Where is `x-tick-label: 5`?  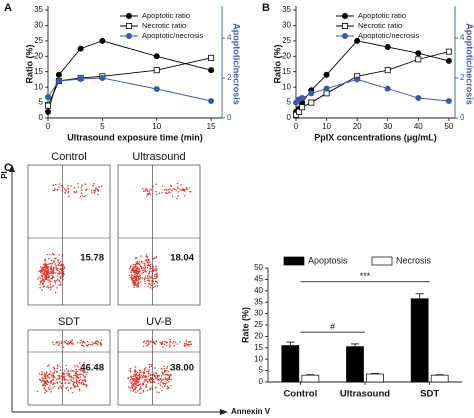 x-tick-label: 5 is located at coordinates (102, 126).